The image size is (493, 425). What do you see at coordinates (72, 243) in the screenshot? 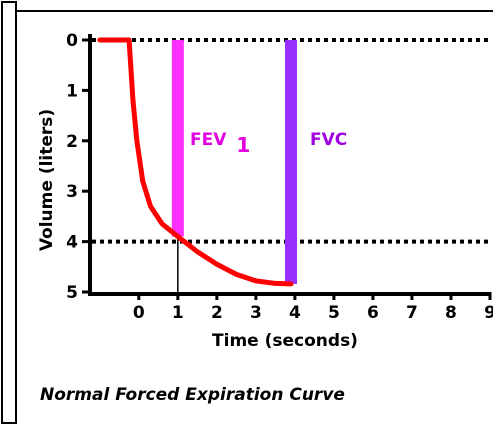
I see `y-tick-label-4: 4` at bounding box center [72, 243].